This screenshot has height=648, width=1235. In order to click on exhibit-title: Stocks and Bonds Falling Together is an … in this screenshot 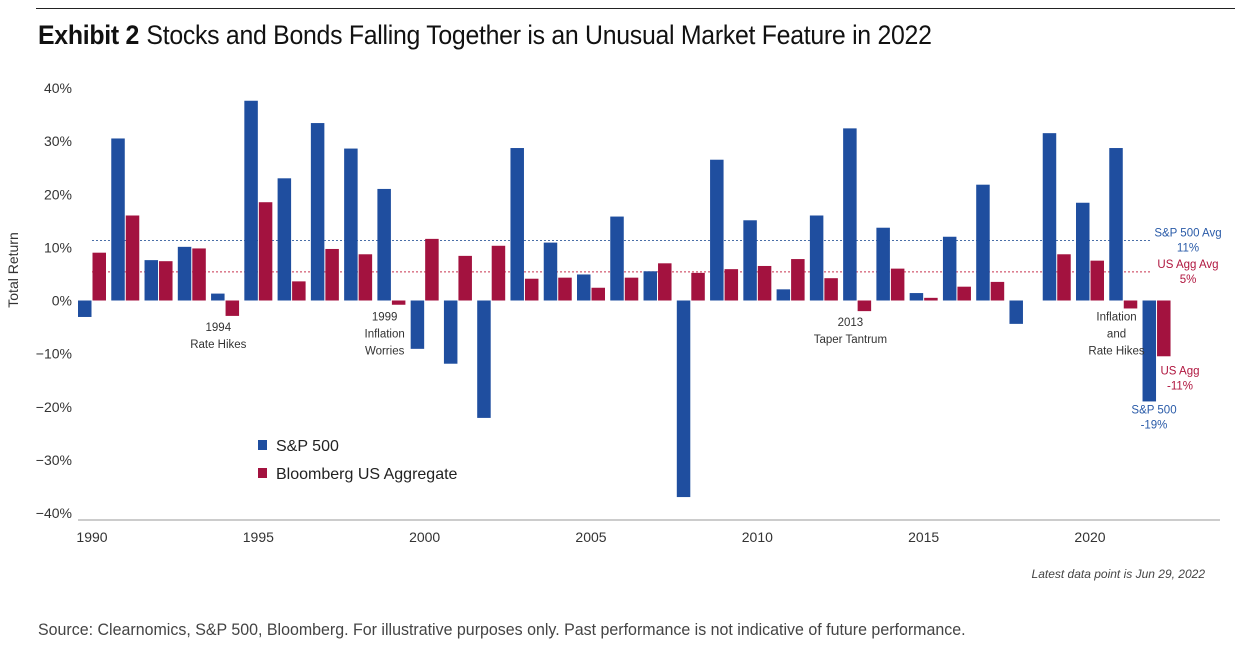, I will do `click(539, 35)`.